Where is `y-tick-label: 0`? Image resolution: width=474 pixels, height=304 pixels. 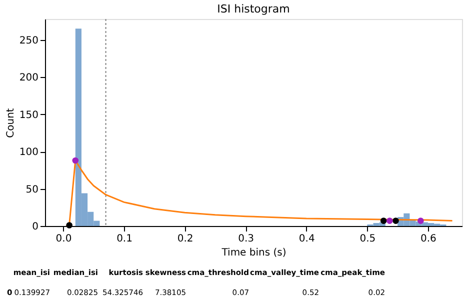 y-tick-label: 0 is located at coordinates (35, 227).